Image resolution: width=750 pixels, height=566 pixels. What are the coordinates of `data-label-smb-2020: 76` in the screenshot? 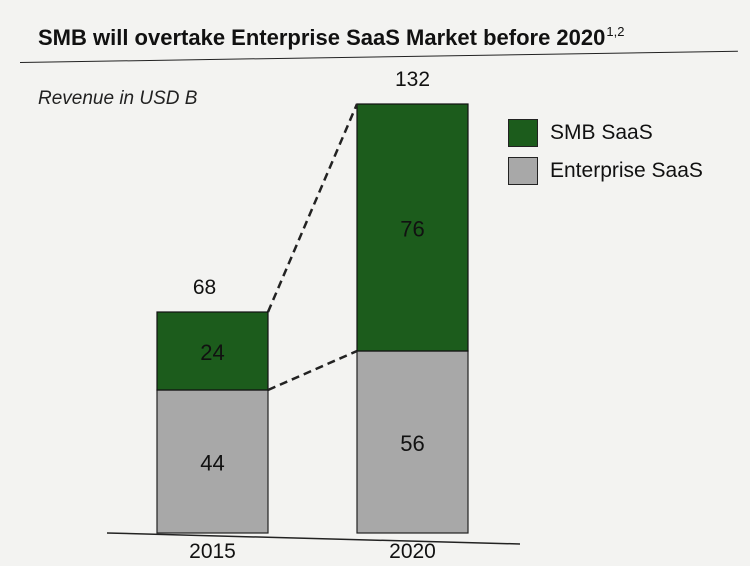 It's located at (412, 229).